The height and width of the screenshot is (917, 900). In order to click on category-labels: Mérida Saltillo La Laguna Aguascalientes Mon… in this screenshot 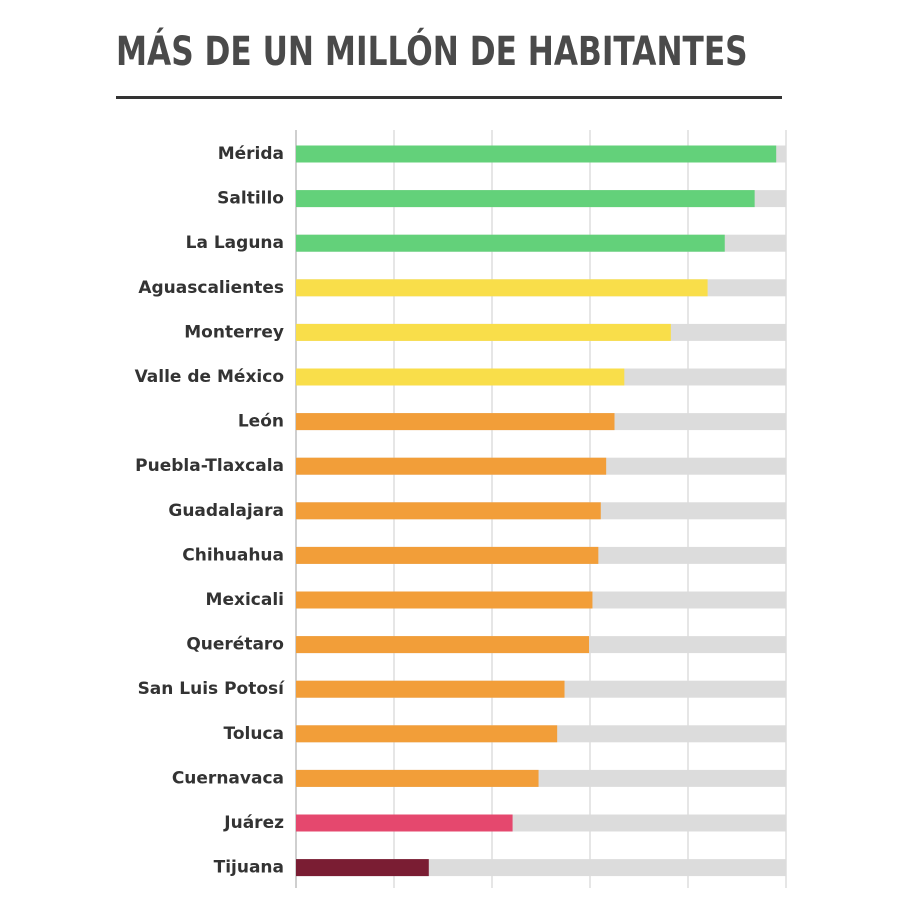, I will do `click(210, 511)`.